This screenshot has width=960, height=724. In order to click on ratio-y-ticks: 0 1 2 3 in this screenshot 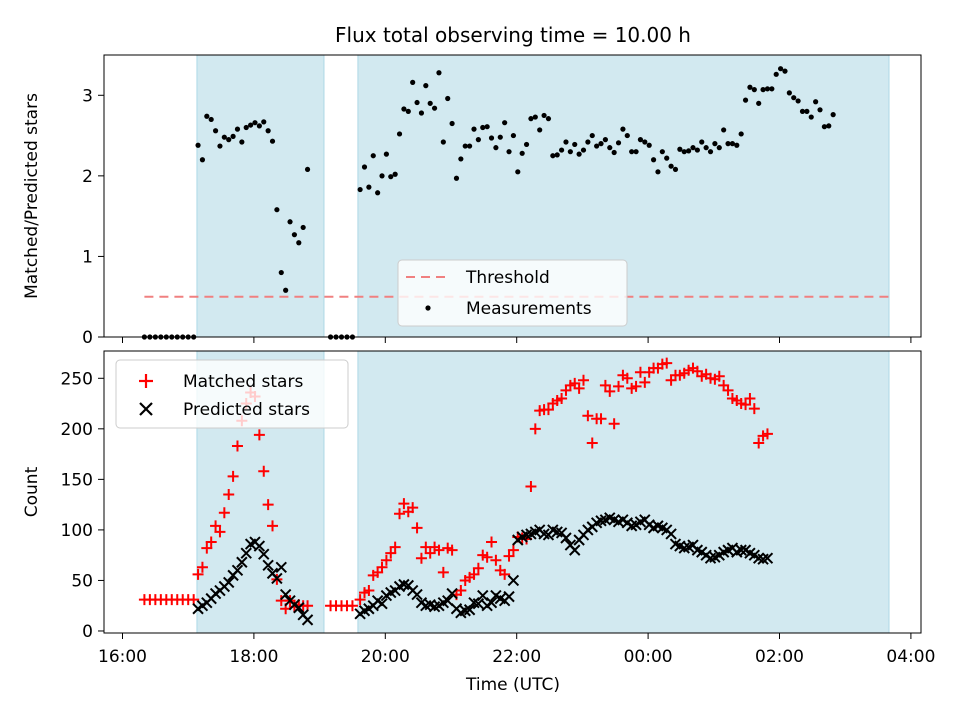, I will do `click(93, 217)`.